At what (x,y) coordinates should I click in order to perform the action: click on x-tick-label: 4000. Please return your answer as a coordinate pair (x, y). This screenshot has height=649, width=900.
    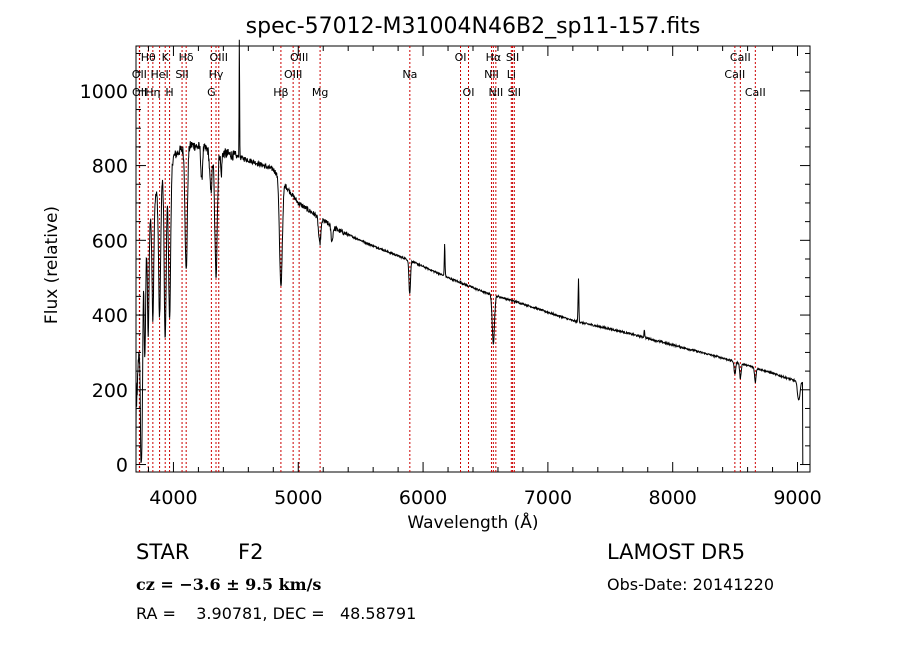
    Looking at the image, I should click on (173, 498).